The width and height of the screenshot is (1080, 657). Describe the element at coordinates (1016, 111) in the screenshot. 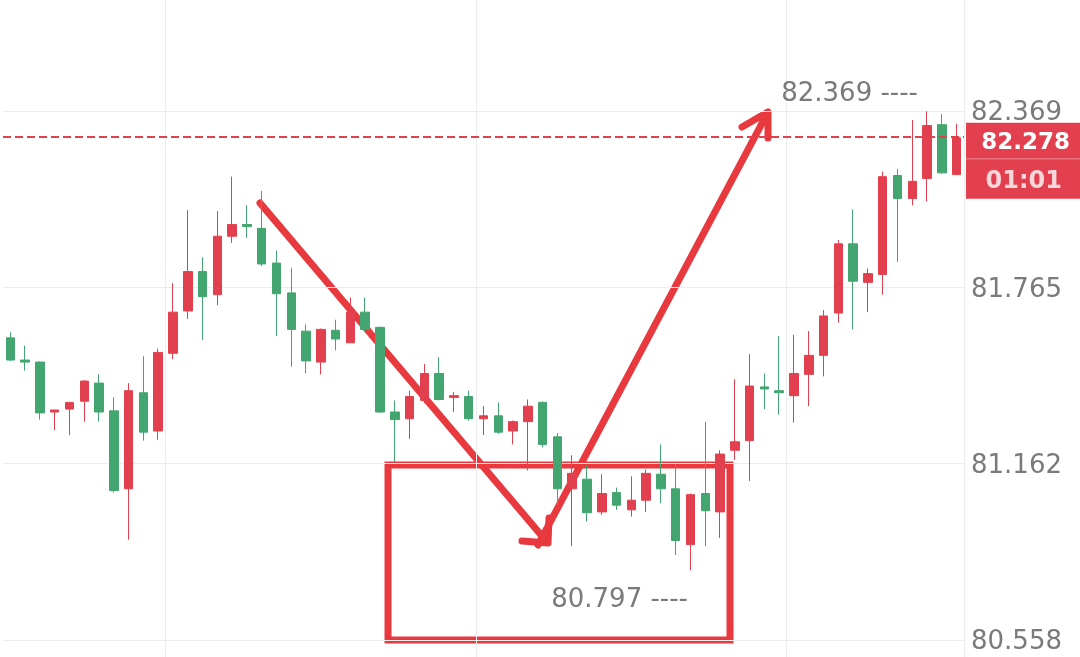

I see `y-tick-label: 82.369` at that location.